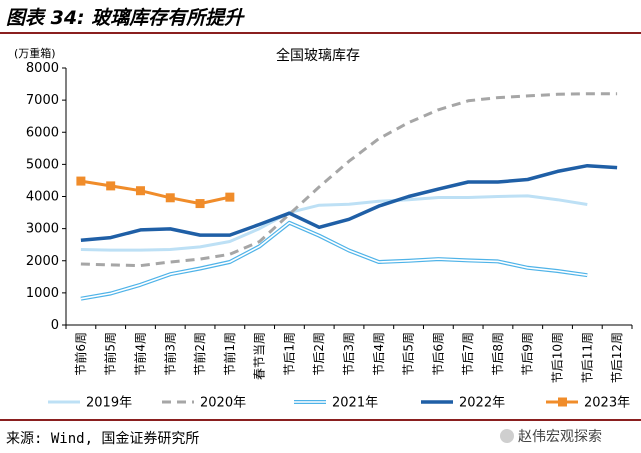 The width and height of the screenshot is (641, 453). I want to click on y-unit-label: (万重箱), so click(35, 53).